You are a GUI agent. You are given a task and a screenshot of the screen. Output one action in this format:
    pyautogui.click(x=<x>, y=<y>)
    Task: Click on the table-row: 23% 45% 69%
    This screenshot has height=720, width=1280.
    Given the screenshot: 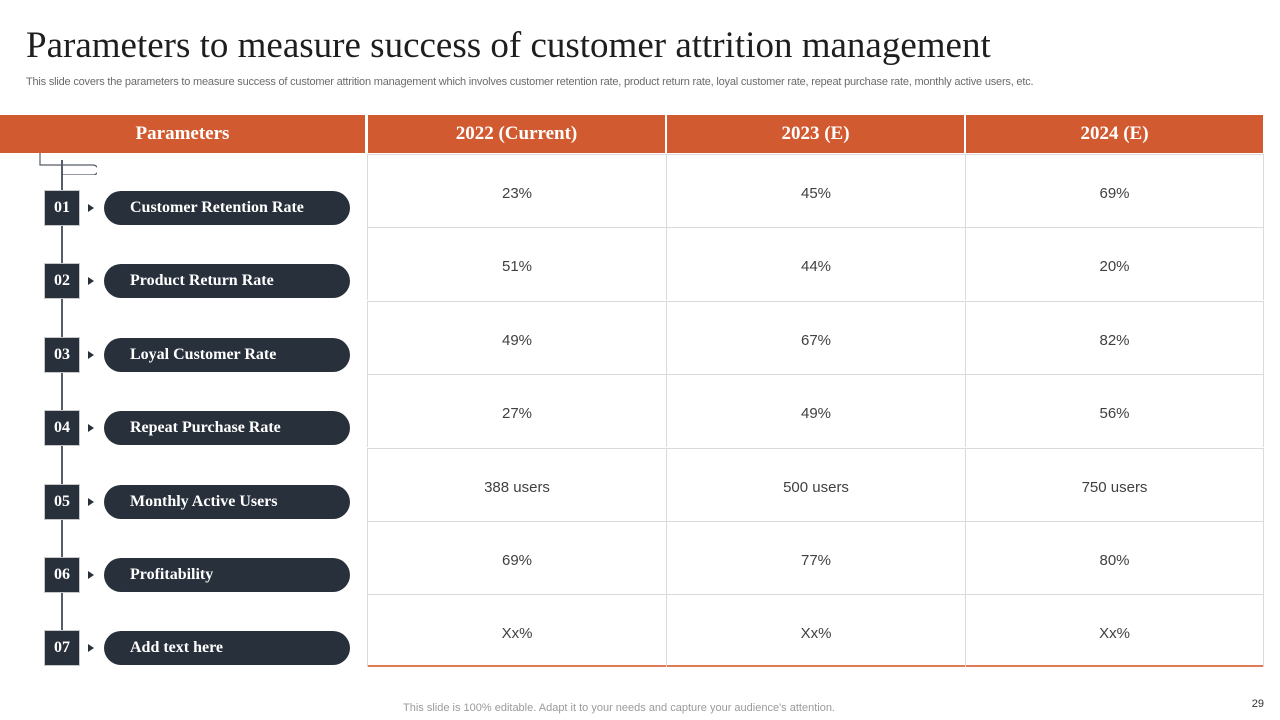 What is the action you would take?
    pyautogui.click(x=815, y=190)
    